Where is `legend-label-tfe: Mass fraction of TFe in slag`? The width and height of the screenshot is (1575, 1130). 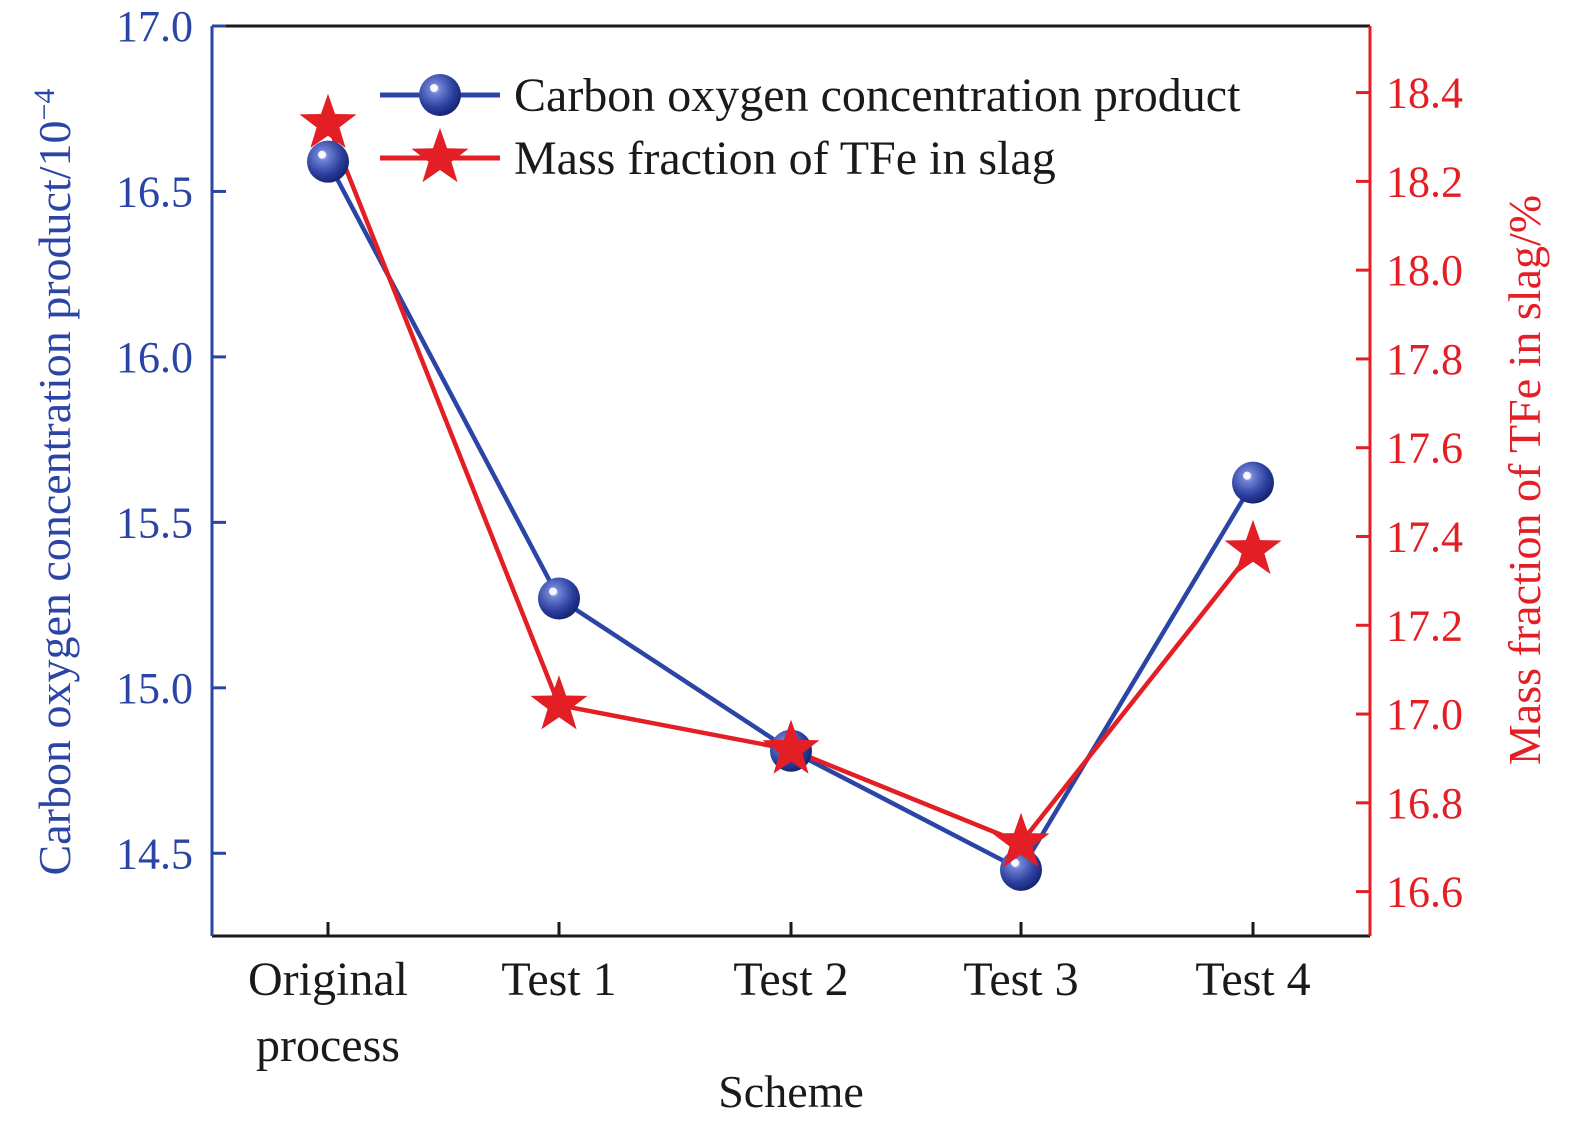 legend-label-tfe: Mass fraction of TFe in slag is located at coordinates (785, 158).